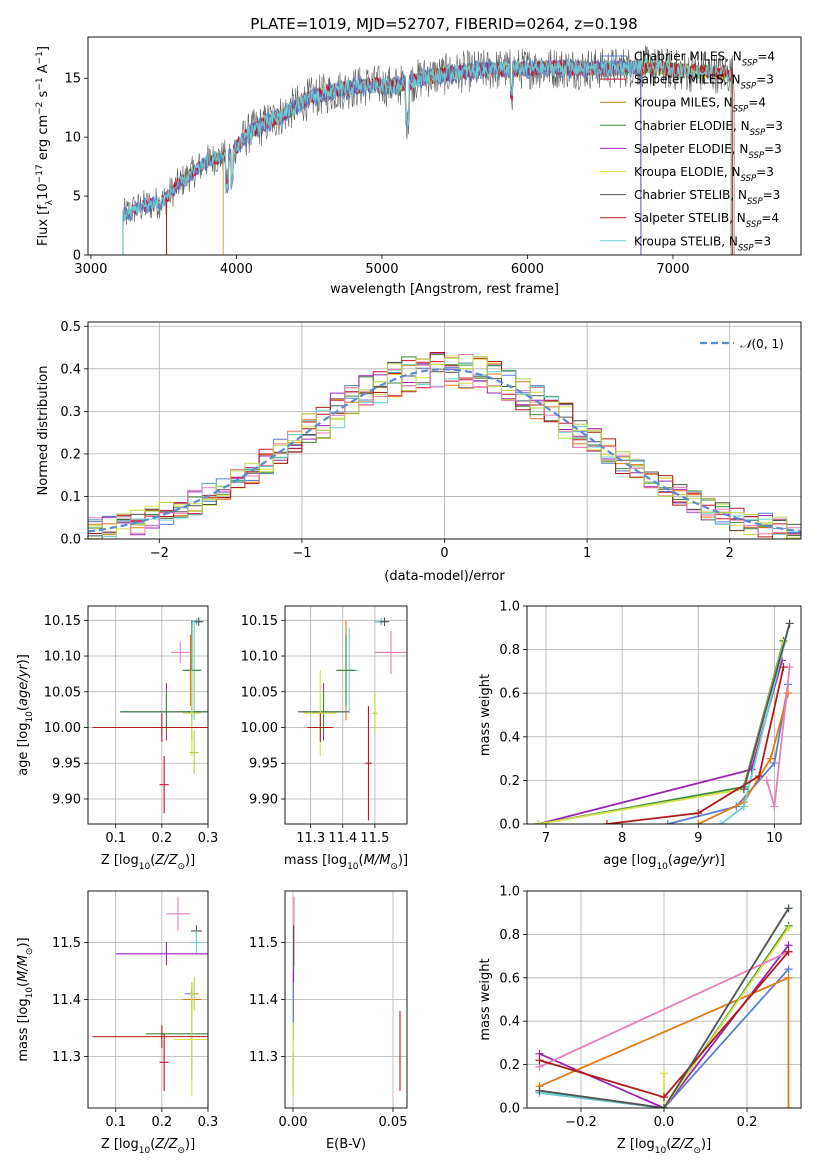  What do you see at coordinates (682, 1144) in the screenshot?
I see `label-part: Z/Z` at bounding box center [682, 1144].